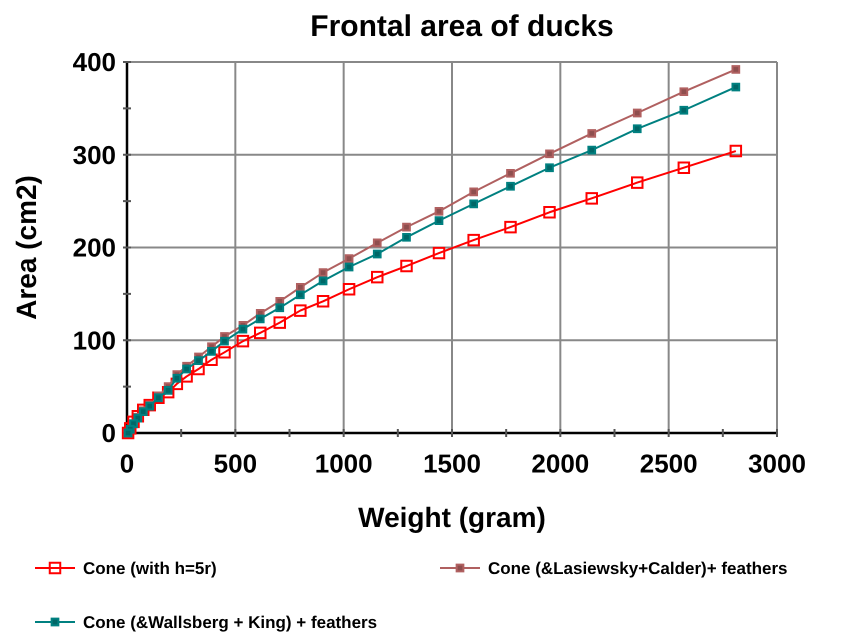  What do you see at coordinates (26, 247) in the screenshot?
I see `y-axis-title: Area (cm2)` at bounding box center [26, 247].